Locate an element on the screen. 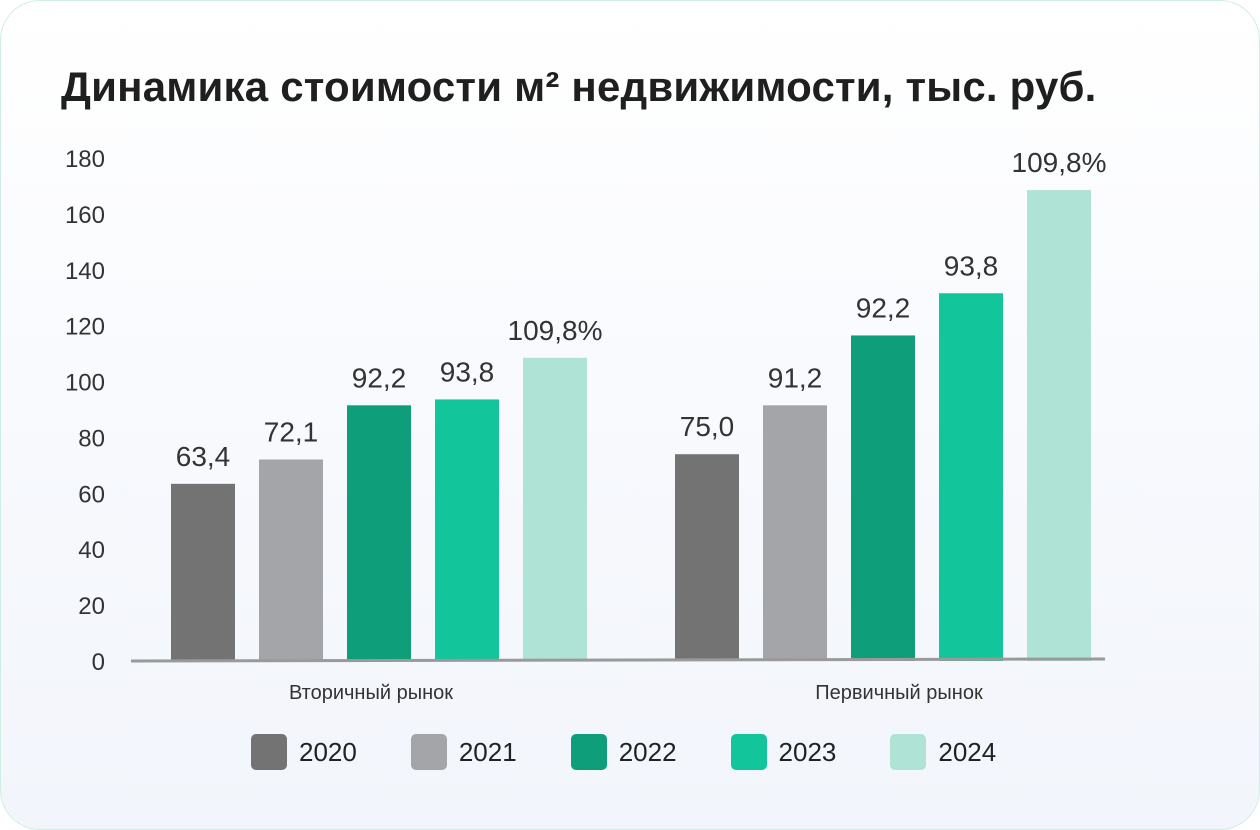 This screenshot has width=1260, height=830. category-labels: Вторичный рынок Первичный рынок is located at coordinates (636, 693).